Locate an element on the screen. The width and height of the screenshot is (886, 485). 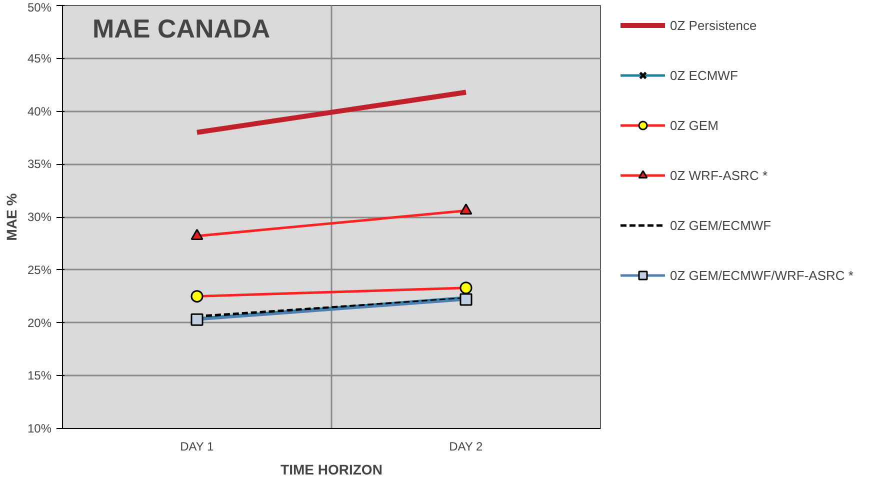
y-tick-label: 50% is located at coordinates (39, 7).